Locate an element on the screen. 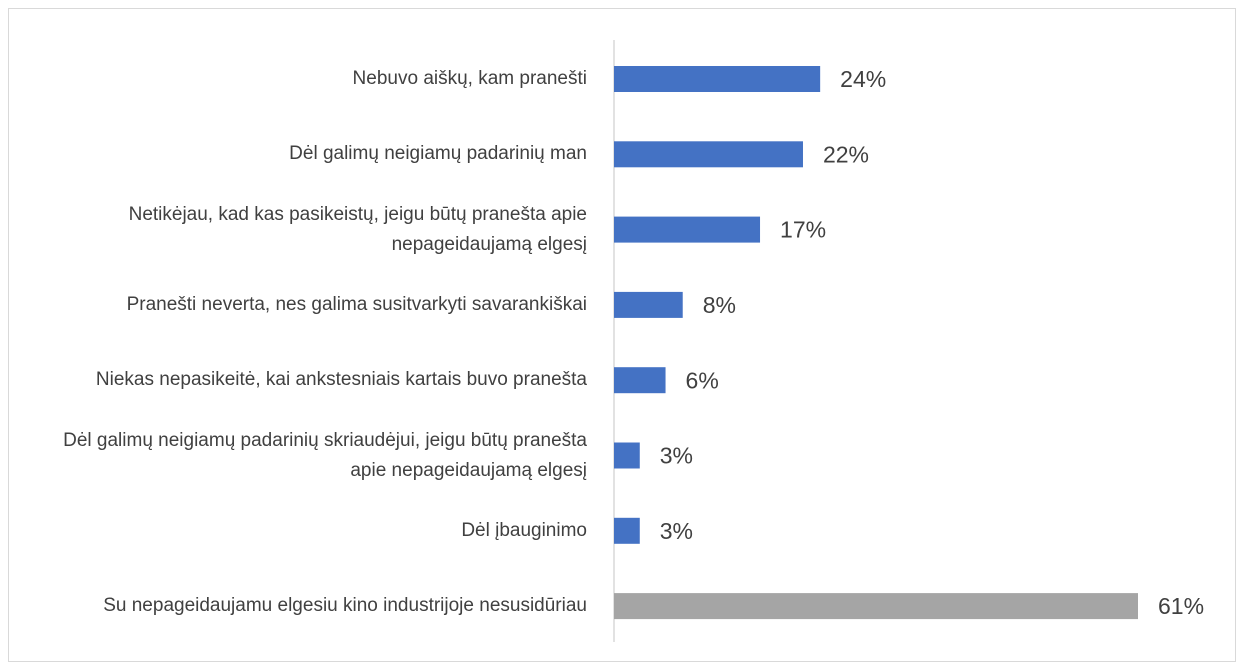 This screenshot has width=1245, height=672. value-label: 61% is located at coordinates (1181, 606).